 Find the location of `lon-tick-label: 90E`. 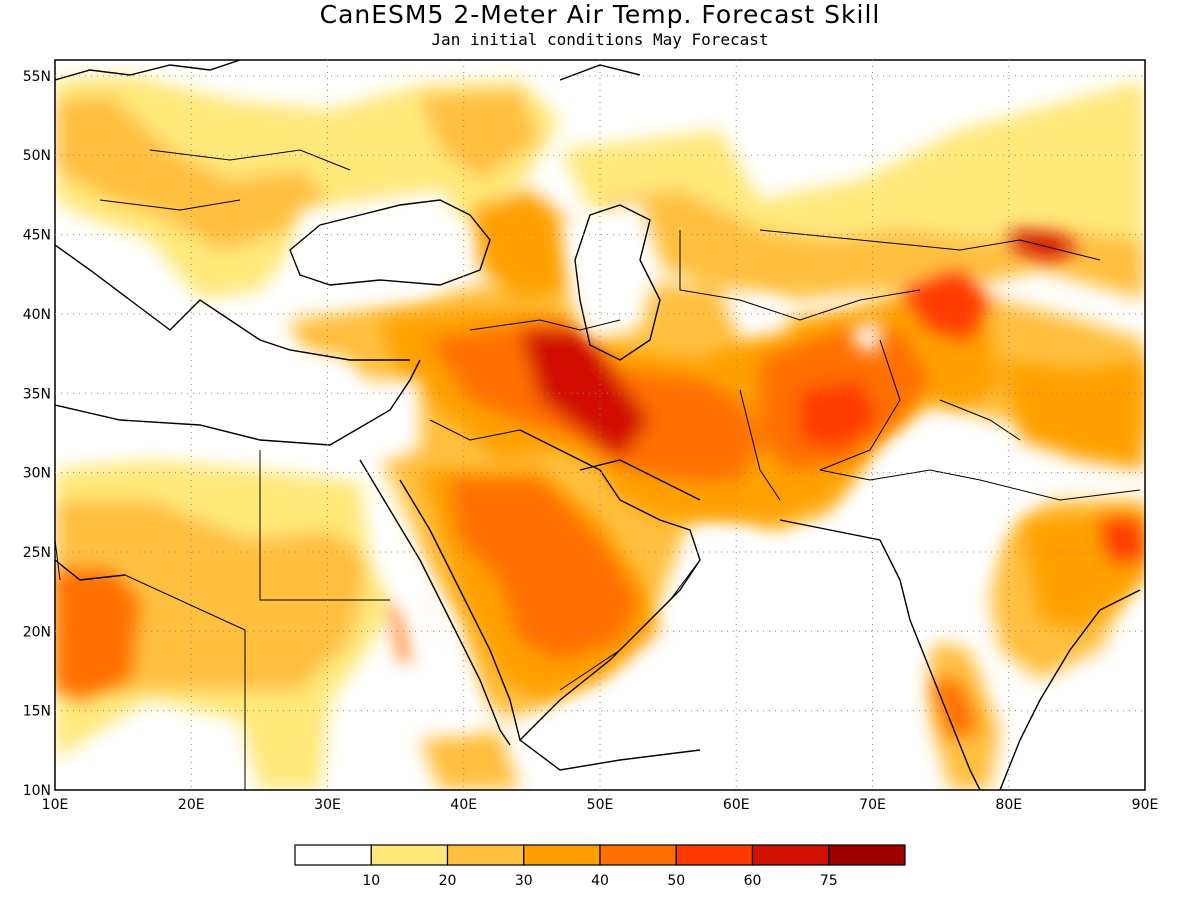

lon-tick-label: 90E is located at coordinates (1145, 805).